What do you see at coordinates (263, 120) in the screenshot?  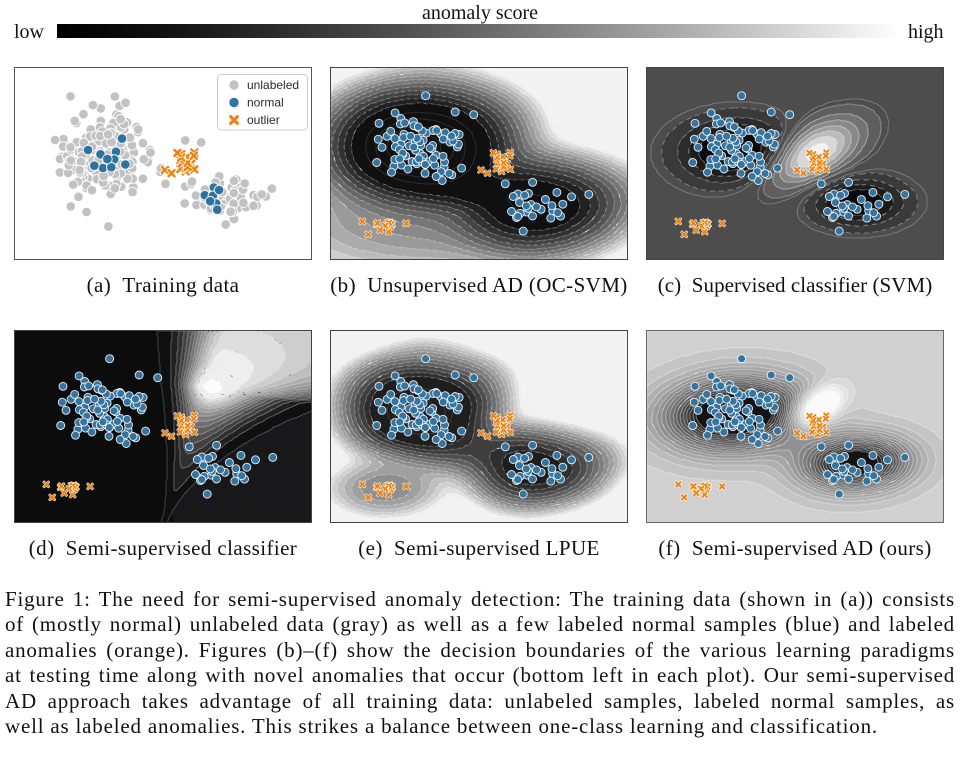 I see `svg-text: outlier` at bounding box center [263, 120].